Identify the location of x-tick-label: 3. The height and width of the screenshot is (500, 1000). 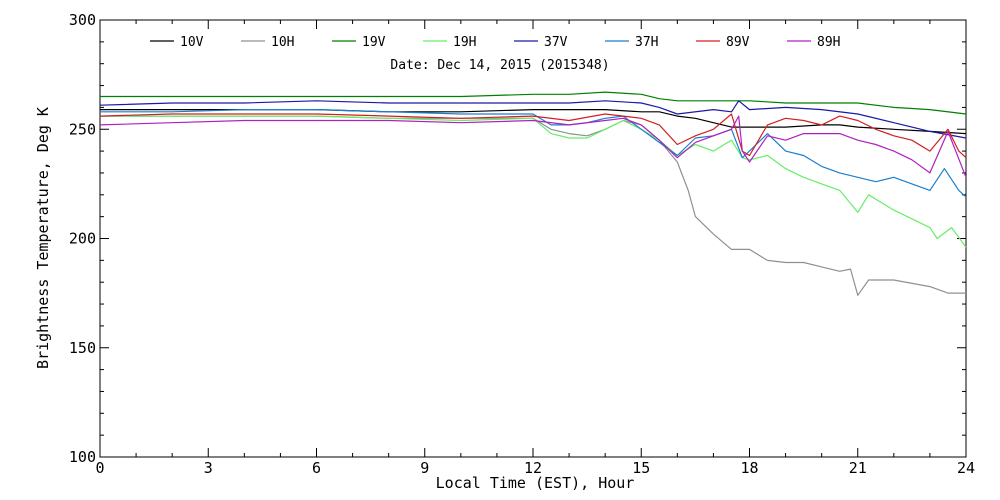
(208, 468).